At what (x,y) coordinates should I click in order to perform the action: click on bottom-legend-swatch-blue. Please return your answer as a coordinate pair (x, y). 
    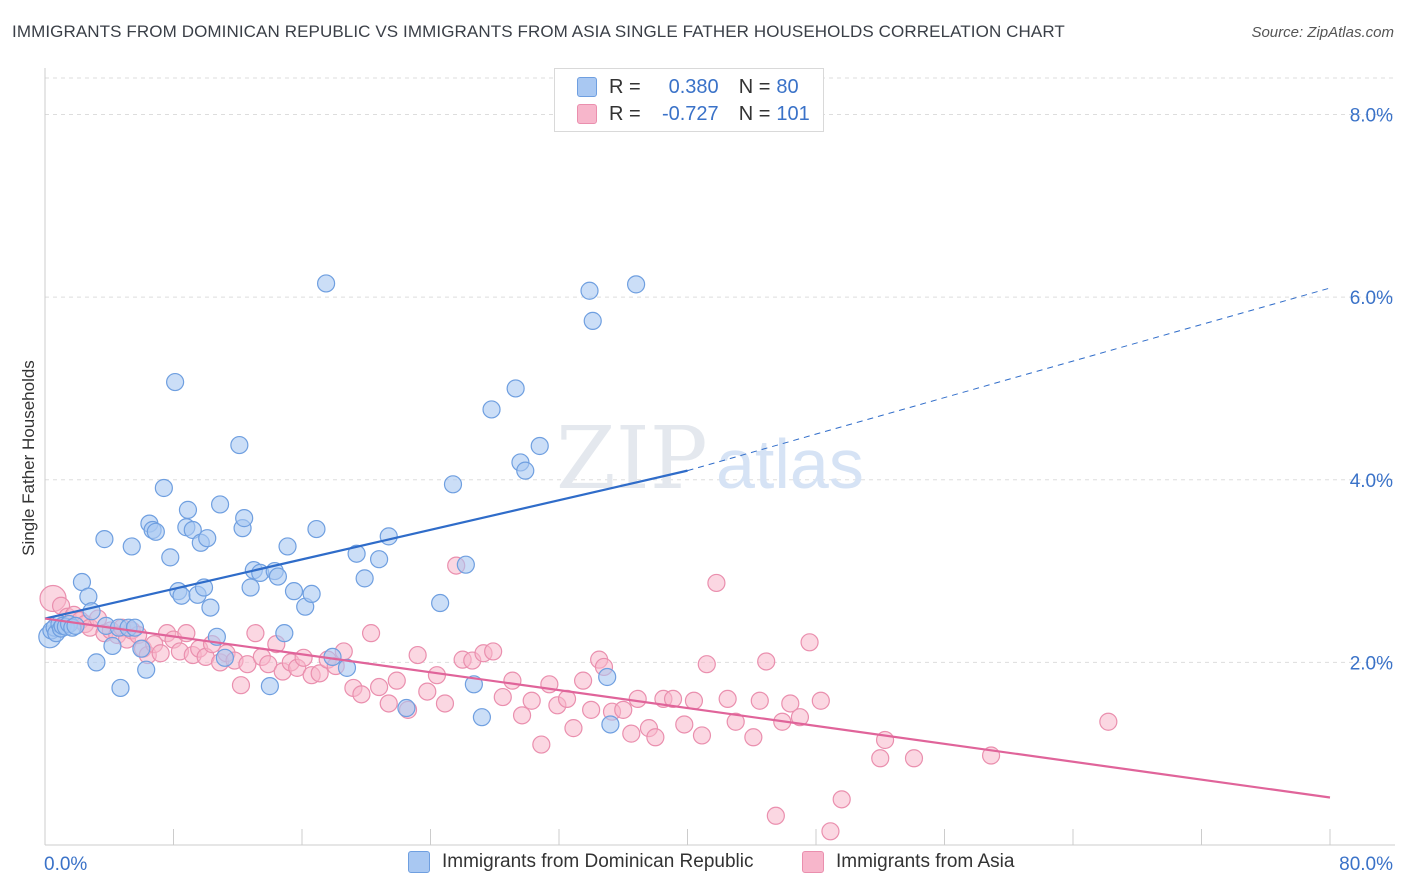
    Looking at the image, I should click on (419, 862).